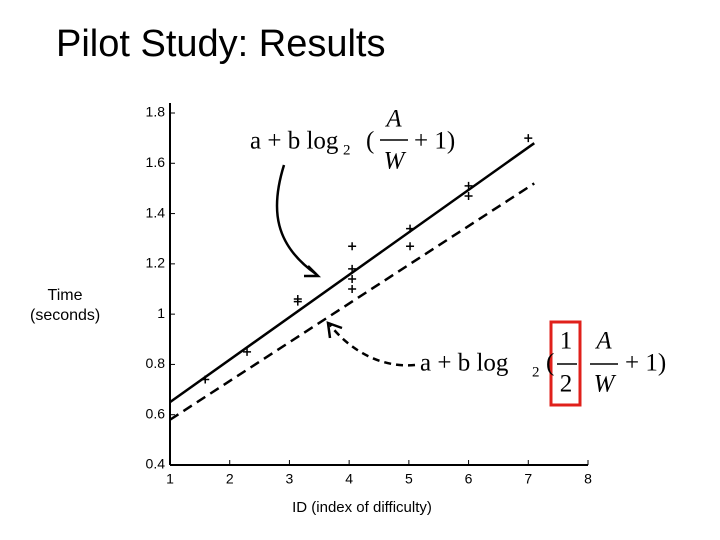 This screenshot has width=720, height=540. What do you see at coordinates (230, 479) in the screenshot?
I see `x-tick-label: 2` at bounding box center [230, 479].